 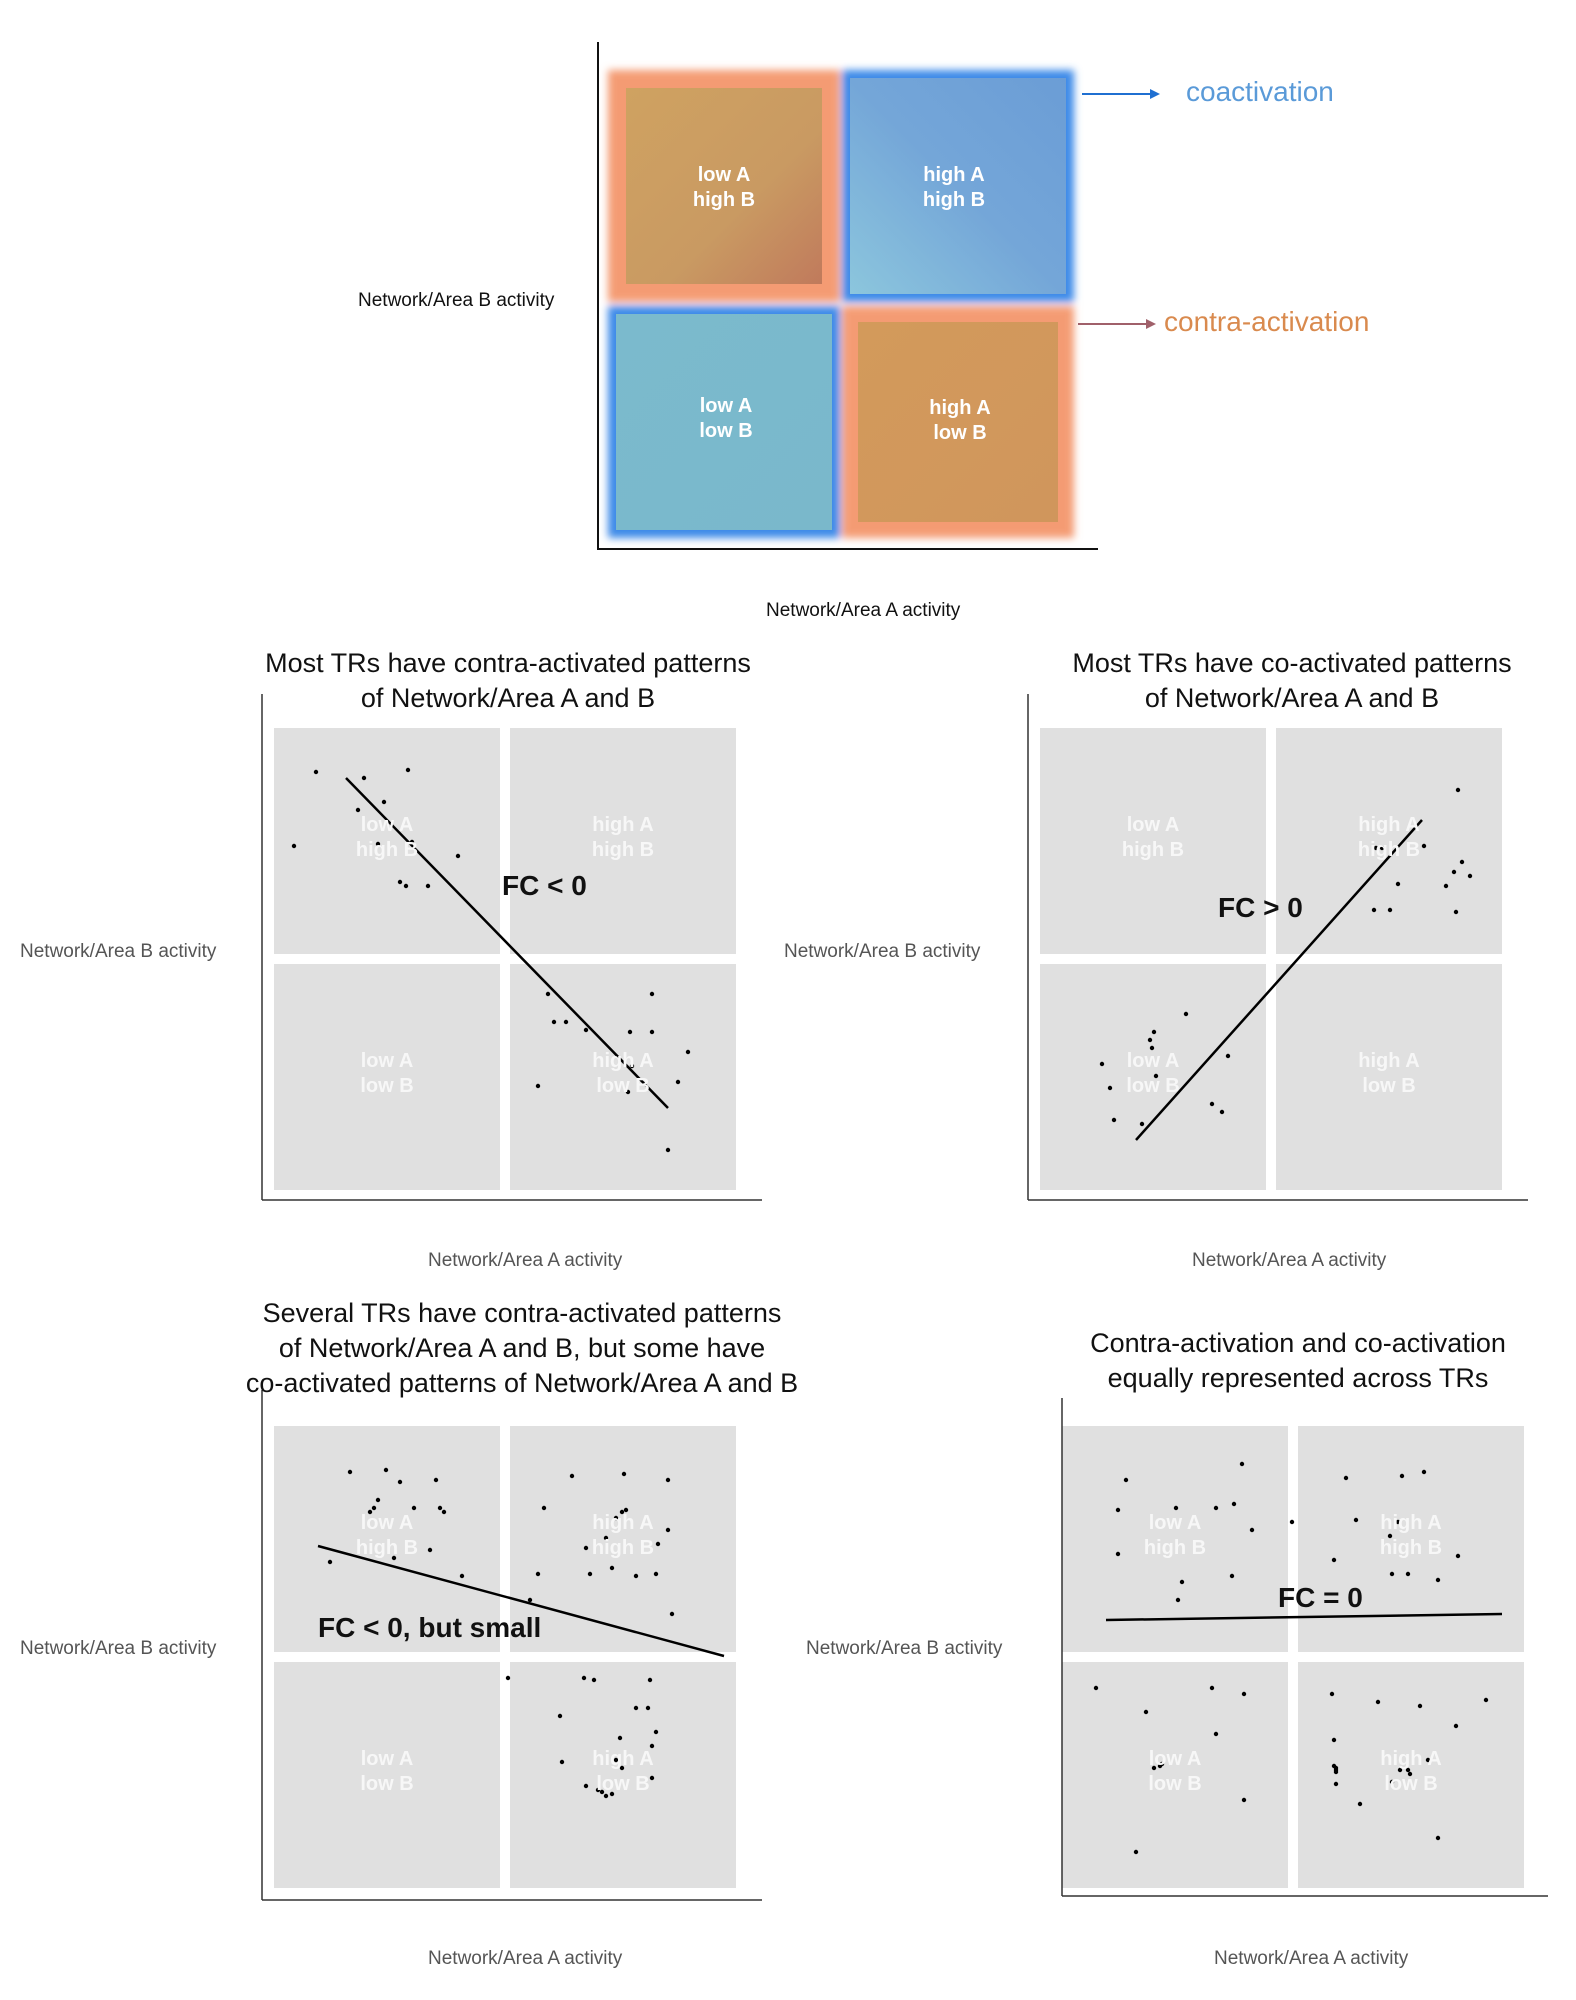 What do you see at coordinates (1389, 838) in the screenshot?
I see `panel-2-label-tr: high A high B` at bounding box center [1389, 838].